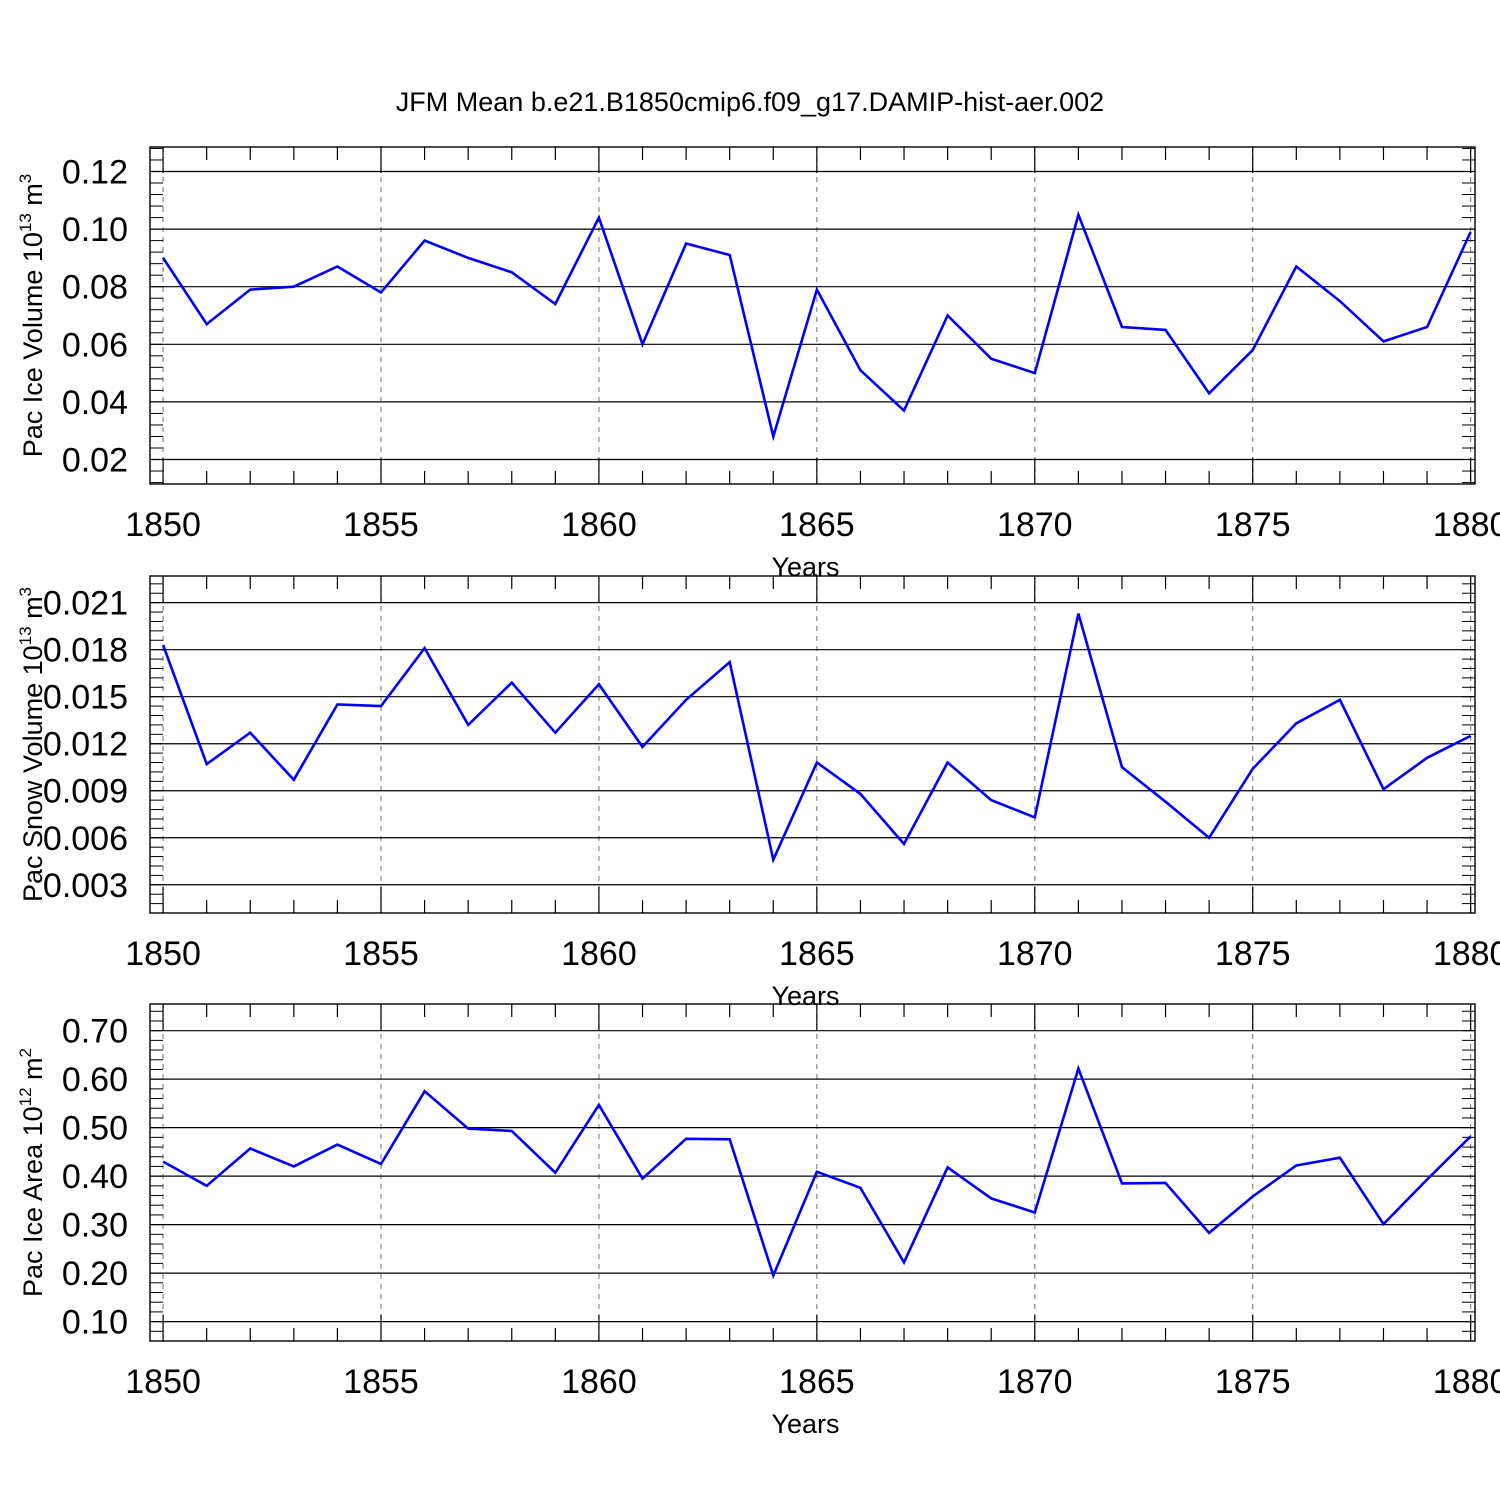 Image resolution: width=1500 pixels, height=1500 pixels. Describe the element at coordinates (95, 345) in the screenshot. I see `y-tick-label: 0.06` at that location.